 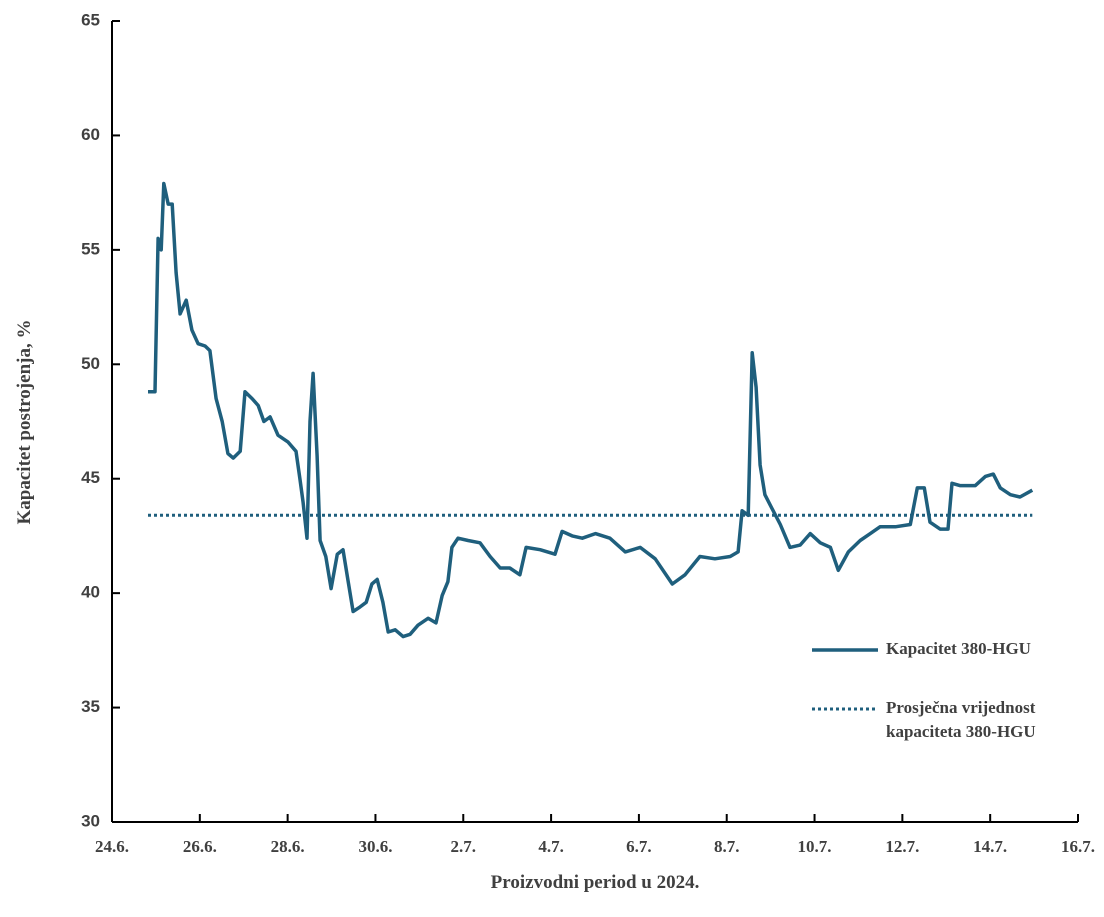 I want to click on x-tick-label: 10.7., so click(x=815, y=846).